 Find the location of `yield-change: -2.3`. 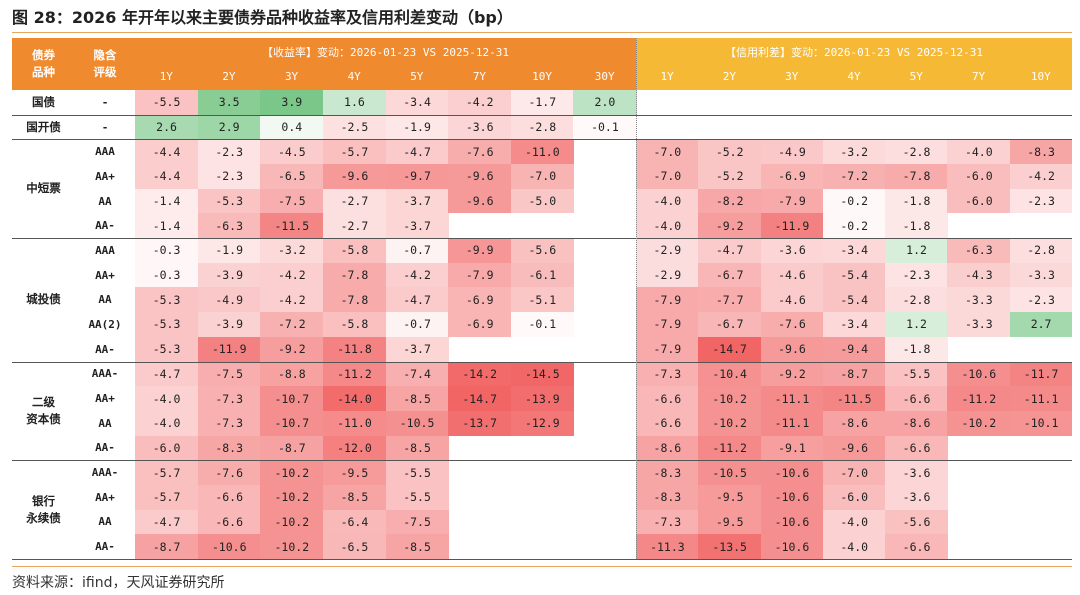

yield-change: -2.3 is located at coordinates (229, 152).